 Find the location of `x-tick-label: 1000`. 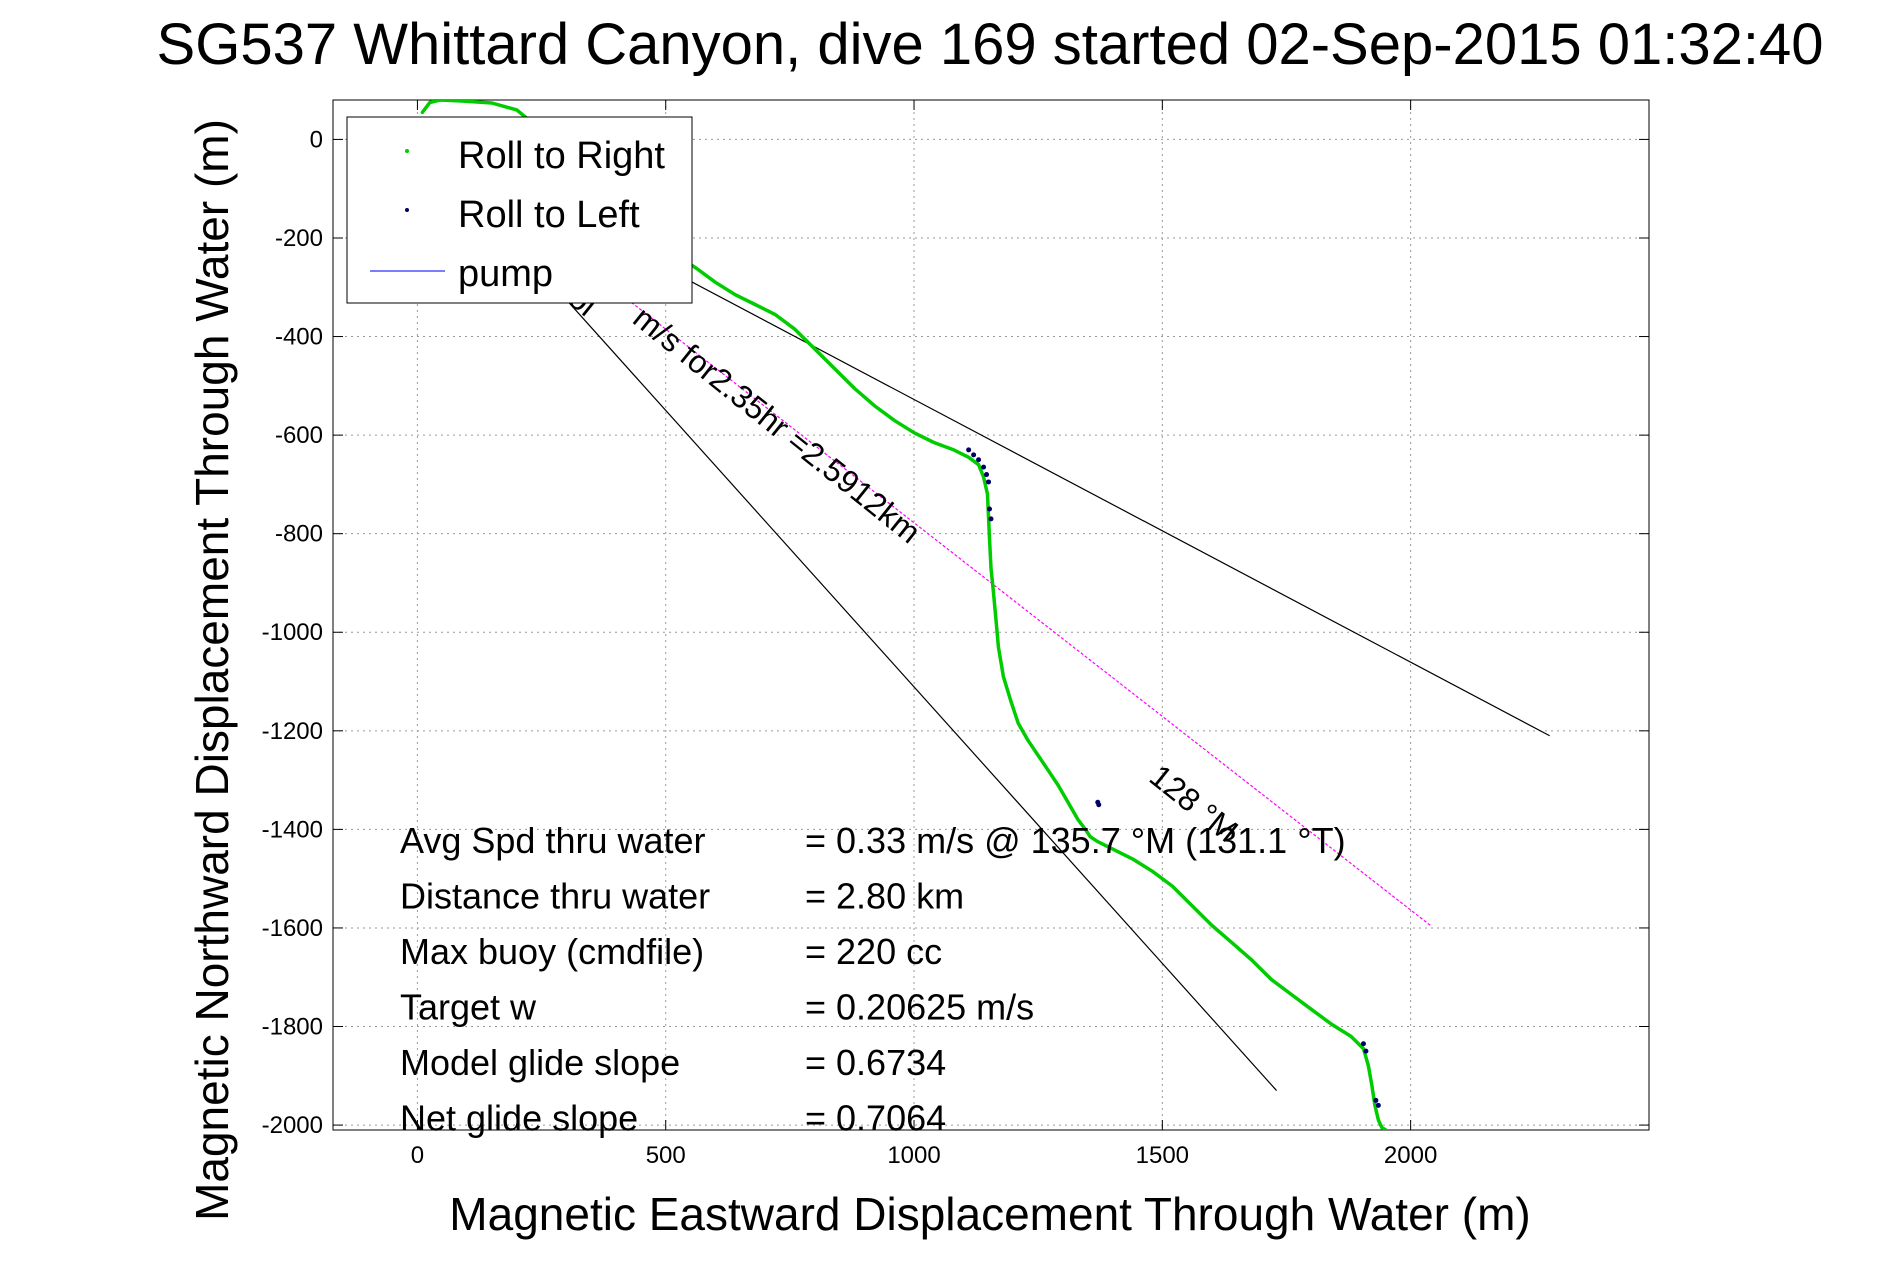

x-tick-label: 1000 is located at coordinates (913, 1155).